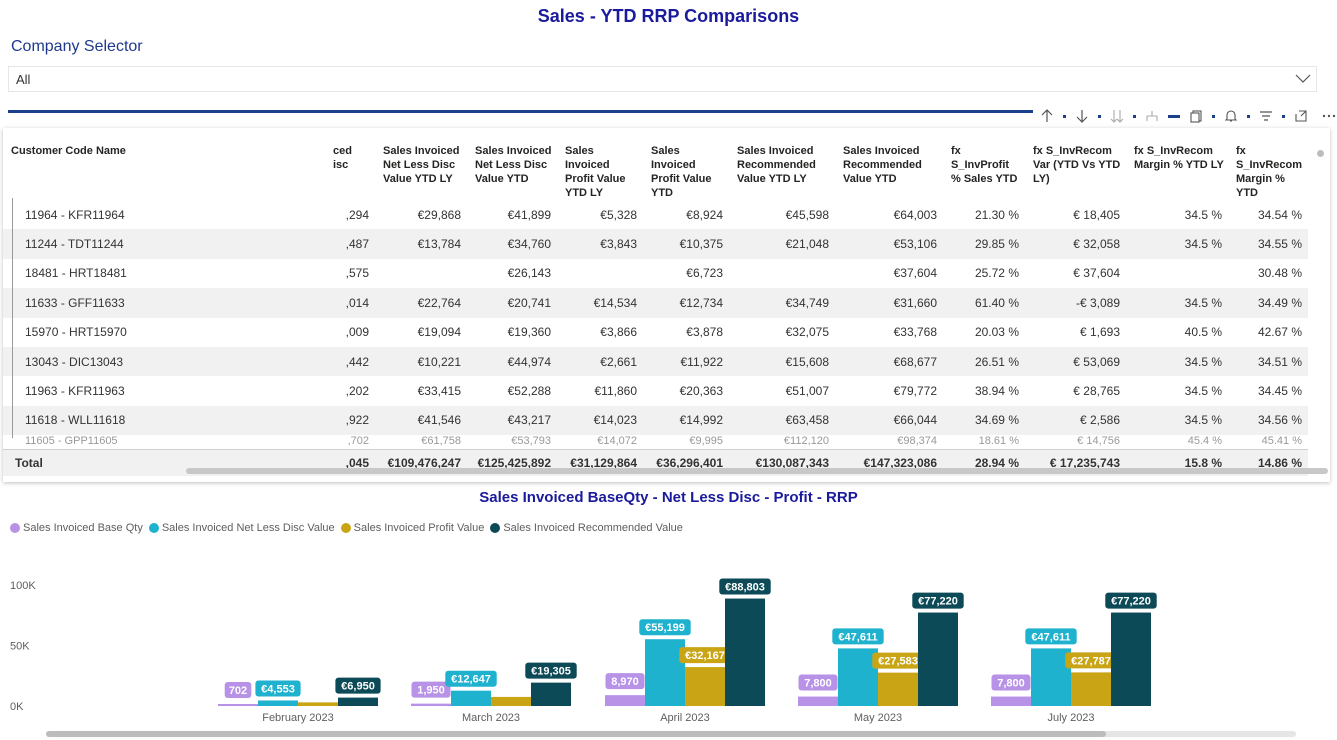 The width and height of the screenshot is (1337, 740). I want to click on arrow-down-icon, so click(1082, 116).